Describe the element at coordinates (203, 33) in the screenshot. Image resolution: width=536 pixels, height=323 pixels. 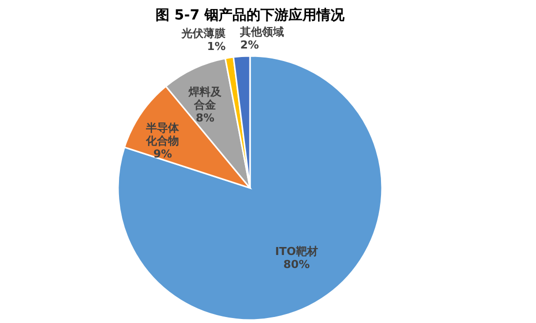
I see `slice-label: 光伏薄膜` at that location.